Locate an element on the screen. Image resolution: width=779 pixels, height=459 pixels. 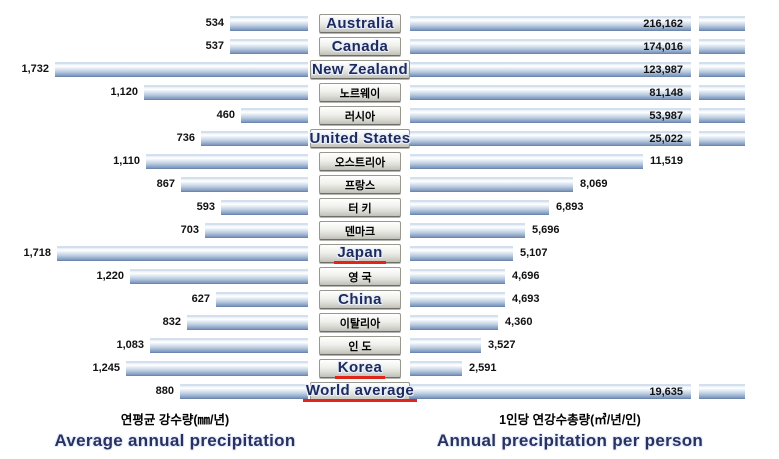
country-button: New Zealand is located at coordinates (360, 69).